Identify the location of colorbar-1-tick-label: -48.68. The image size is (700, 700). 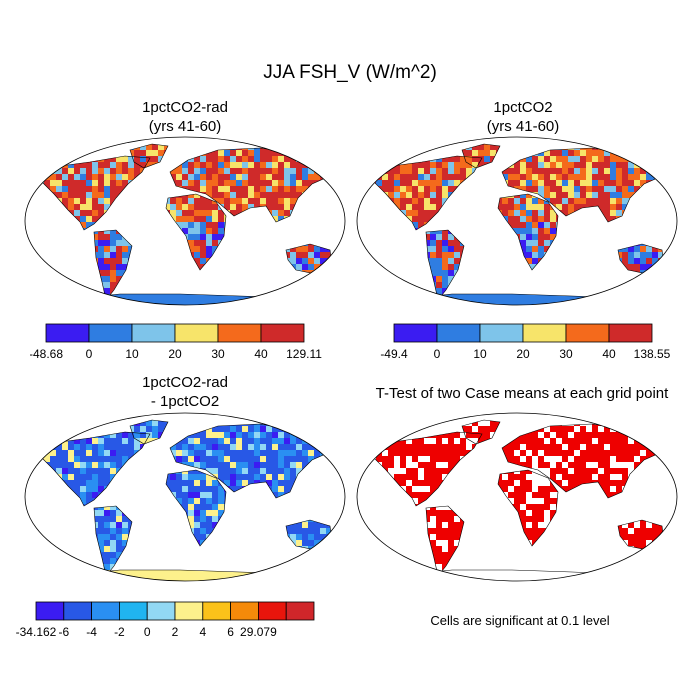
(46, 354).